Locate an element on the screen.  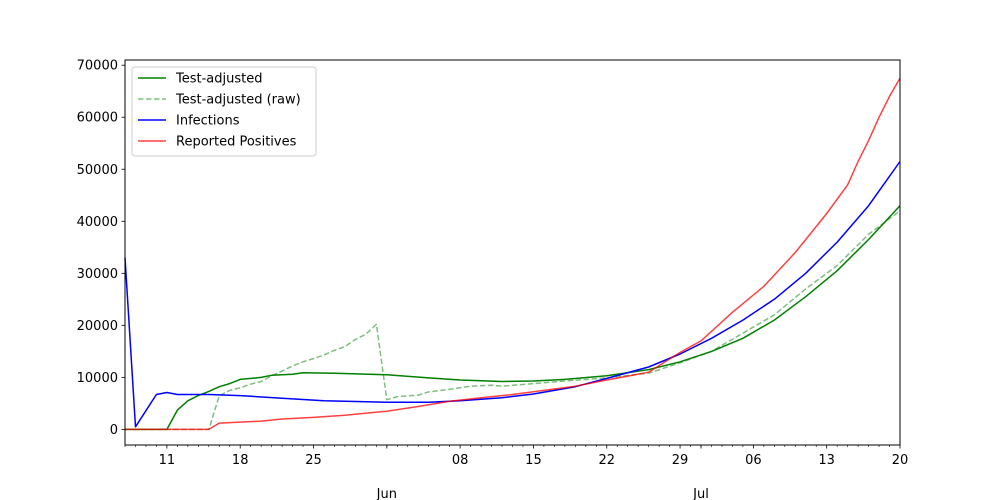
x-tick-label: 11 is located at coordinates (167, 460).